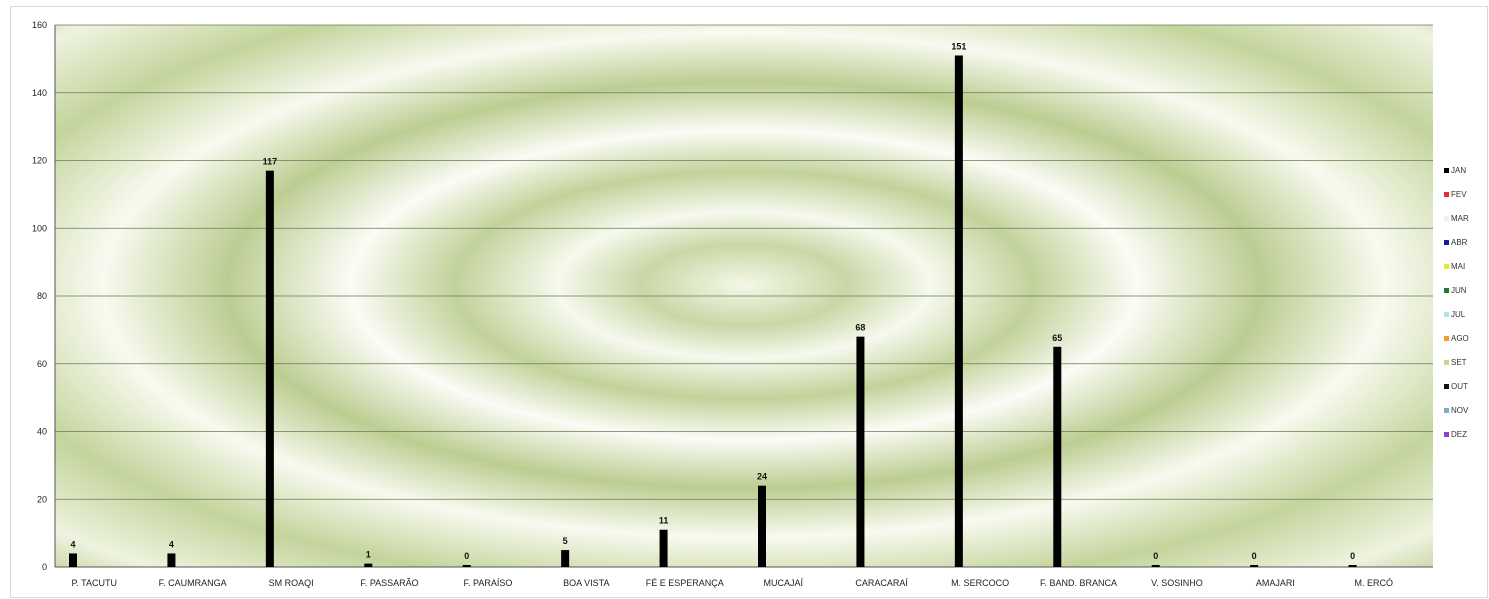 The image size is (1489, 599). Describe the element at coordinates (1459, 386) in the screenshot. I see `legend-entry-label: OUT` at that location.